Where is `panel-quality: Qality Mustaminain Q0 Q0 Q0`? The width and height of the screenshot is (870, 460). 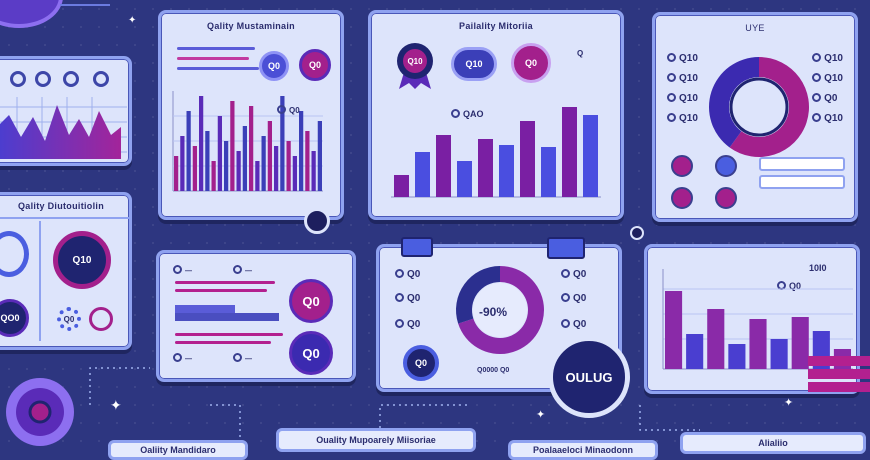 panel-quality: Qality Mustaminain Q0 Q0 Q0 is located at coordinates (251, 115).